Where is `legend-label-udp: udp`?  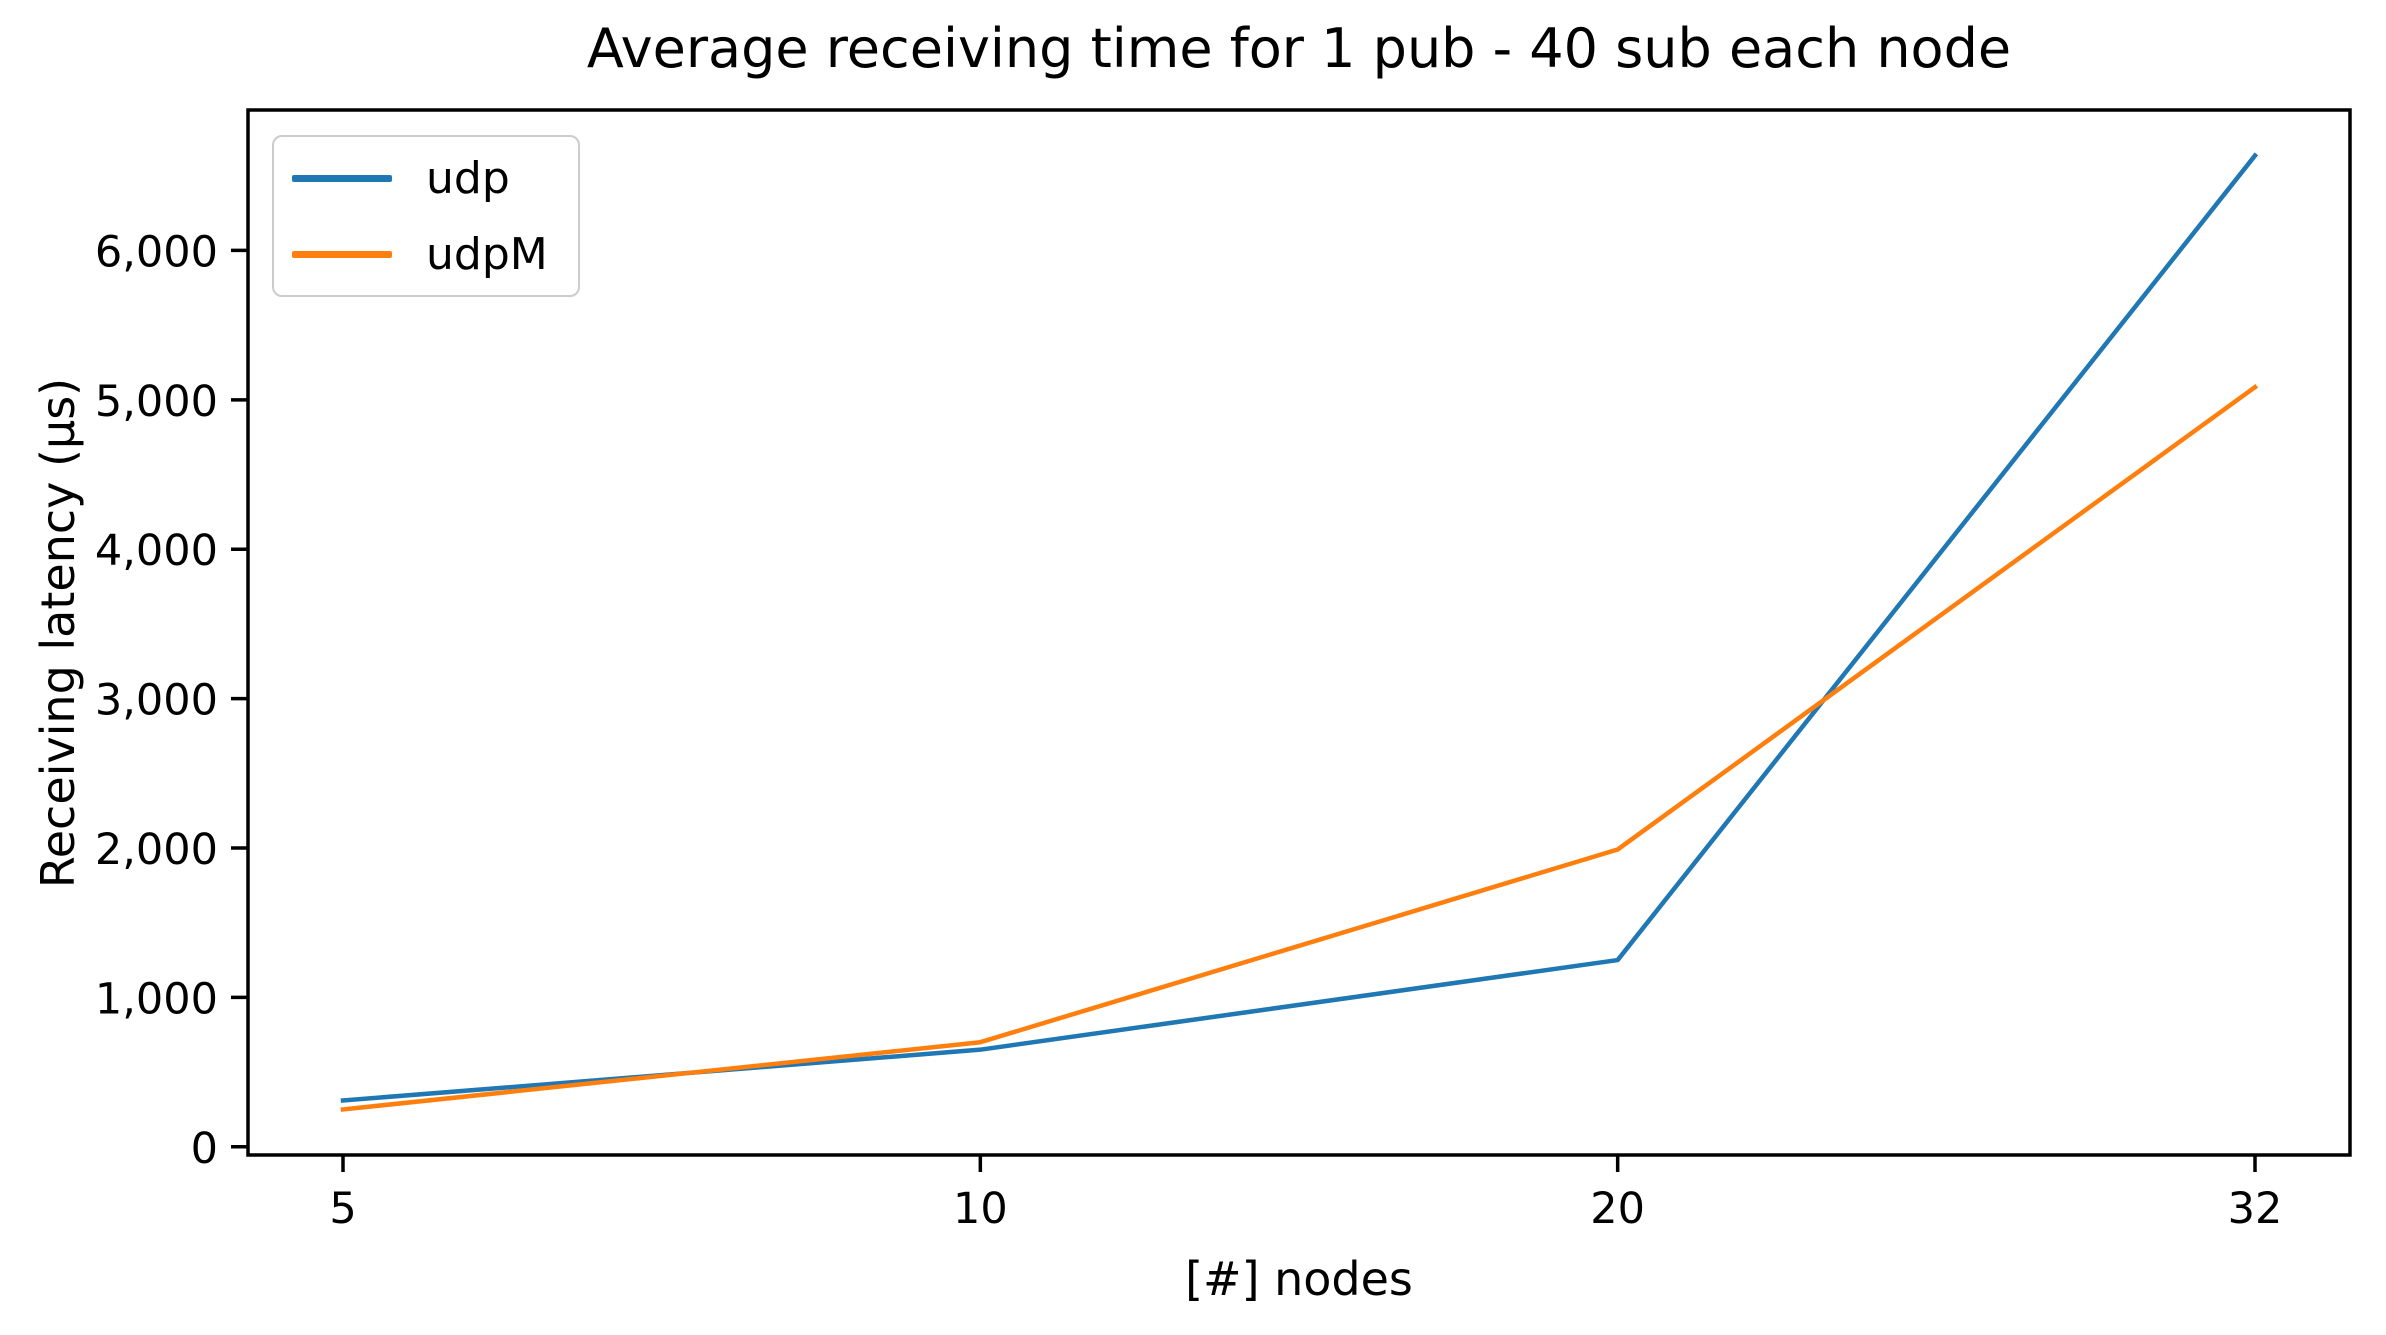 legend-label-udp: udp is located at coordinates (468, 178).